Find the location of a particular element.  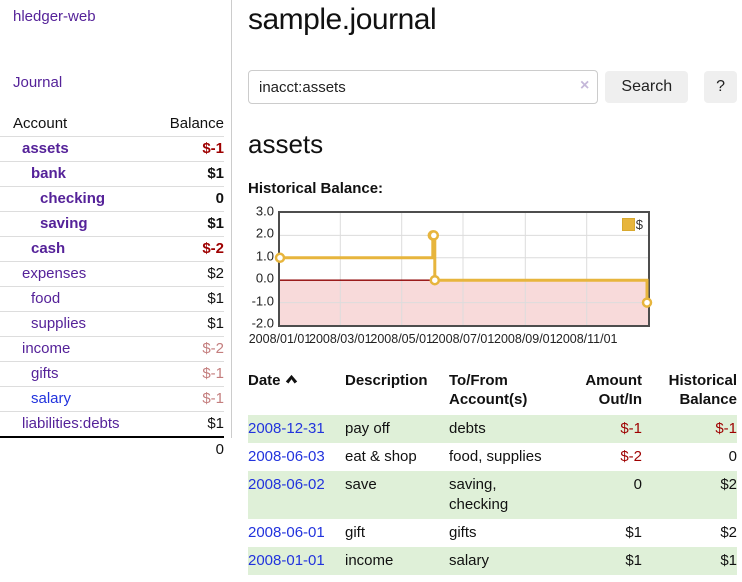

account-link-saving: saving is located at coordinates (64, 223).